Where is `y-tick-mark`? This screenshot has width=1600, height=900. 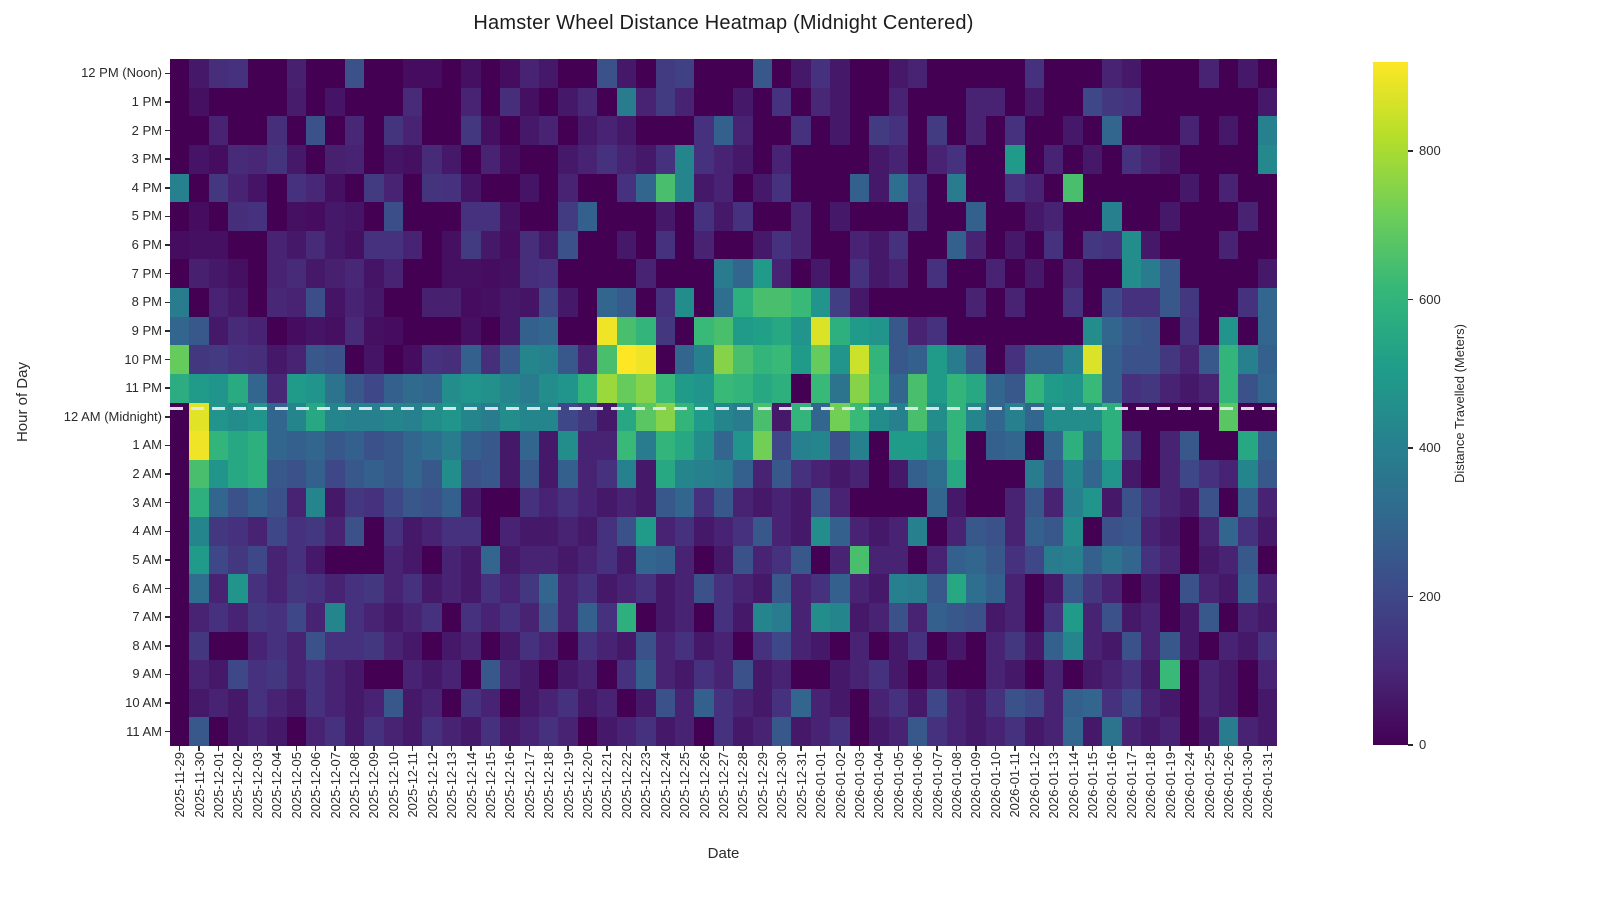
y-tick-mark is located at coordinates (167, 216).